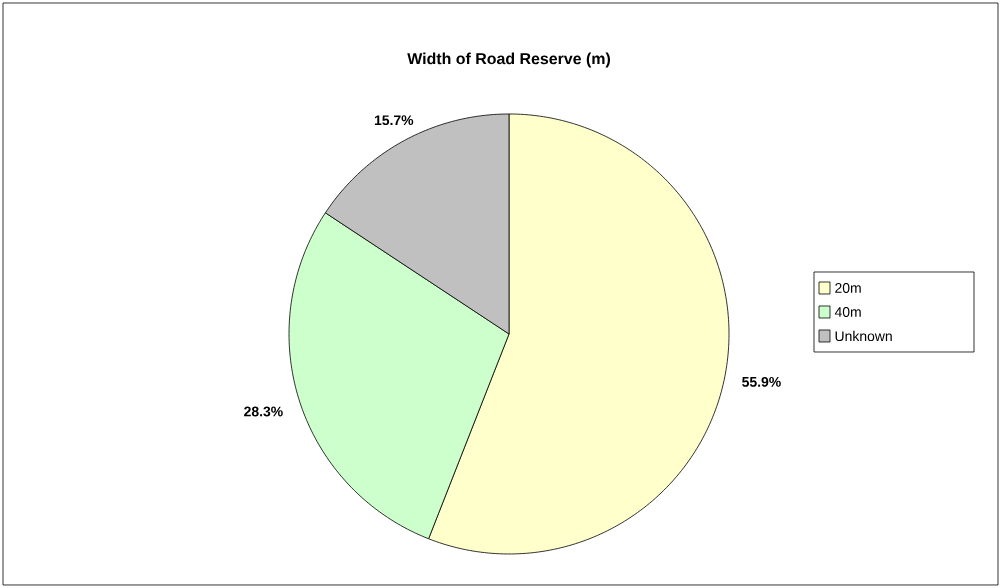  What do you see at coordinates (847, 312) in the screenshot?
I see `legend-label: 40m` at bounding box center [847, 312].